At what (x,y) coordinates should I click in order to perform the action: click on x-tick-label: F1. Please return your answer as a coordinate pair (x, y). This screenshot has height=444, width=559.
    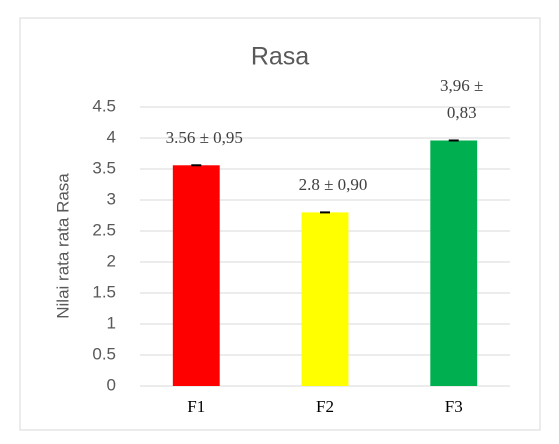
    Looking at the image, I should click on (196, 406).